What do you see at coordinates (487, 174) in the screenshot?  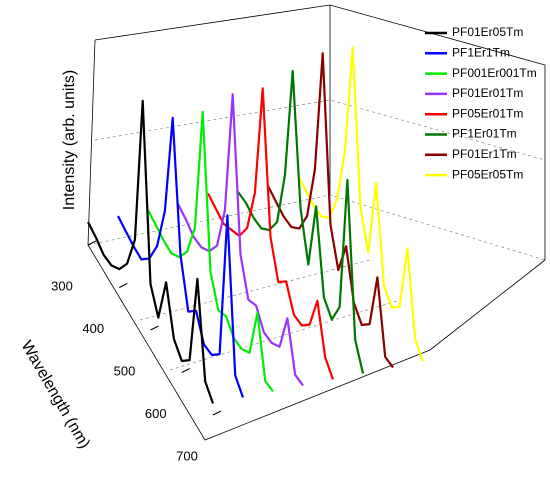 I see `legend-label: PF05Er05Tm` at bounding box center [487, 174].